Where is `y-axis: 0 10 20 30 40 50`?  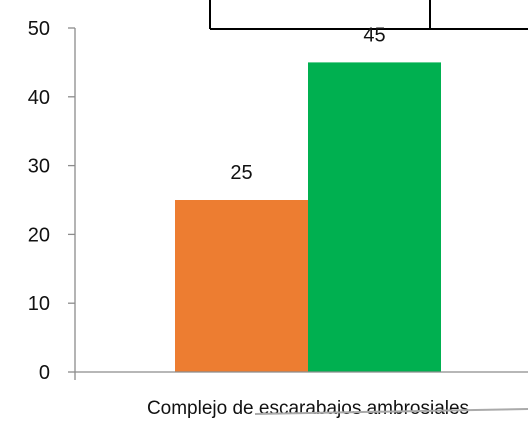 y-axis: 0 10 20 30 40 50 is located at coordinates (52, 201).